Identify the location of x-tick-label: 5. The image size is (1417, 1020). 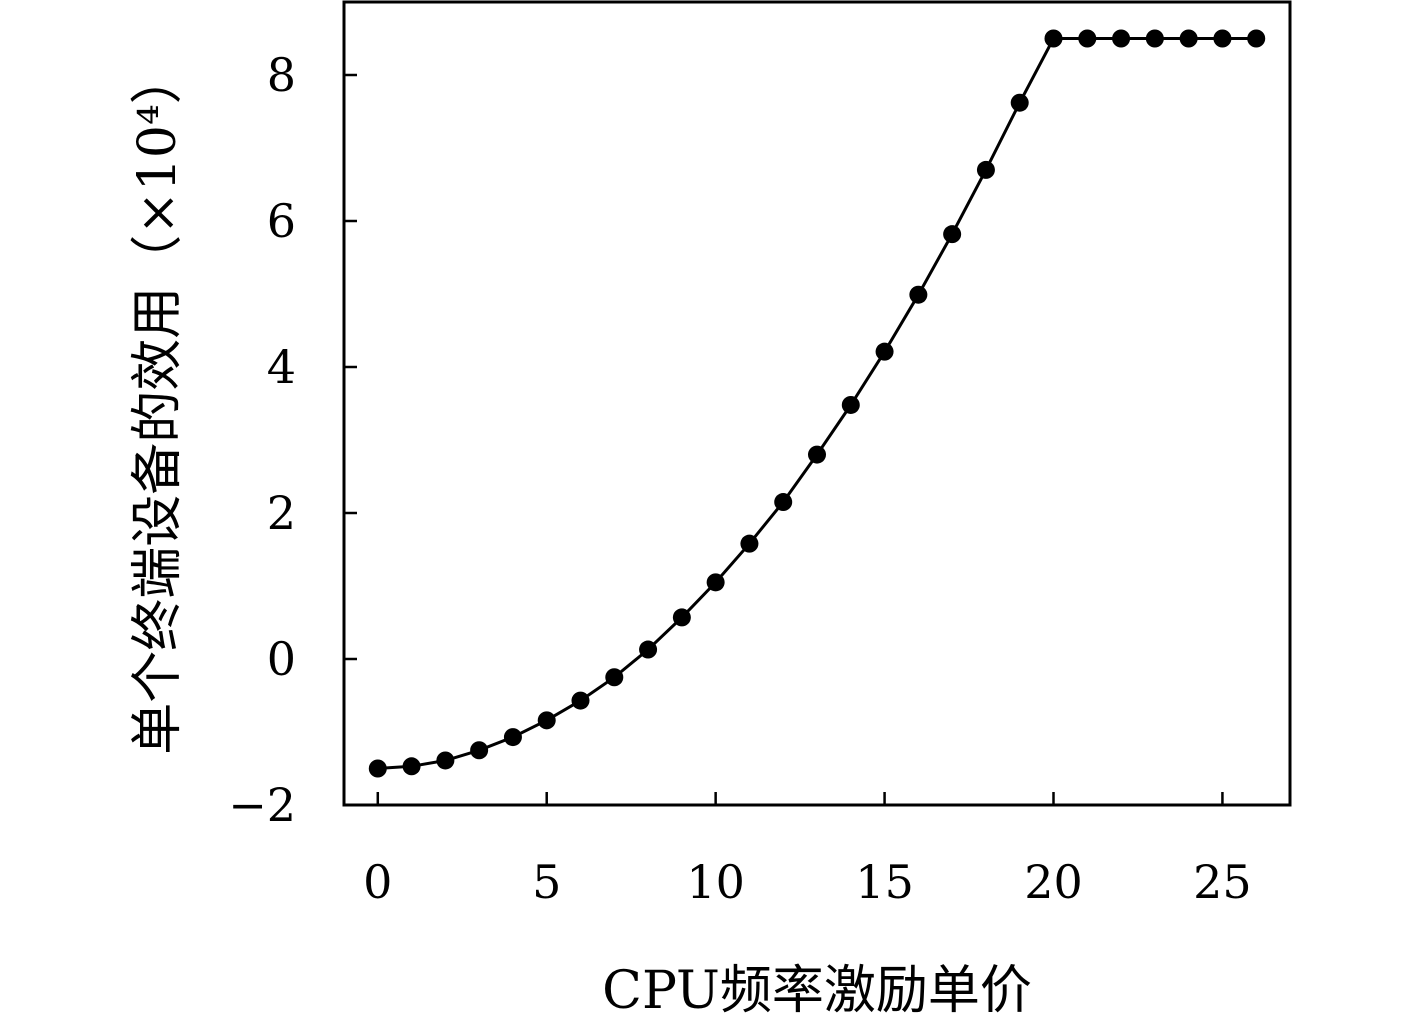
(546, 882).